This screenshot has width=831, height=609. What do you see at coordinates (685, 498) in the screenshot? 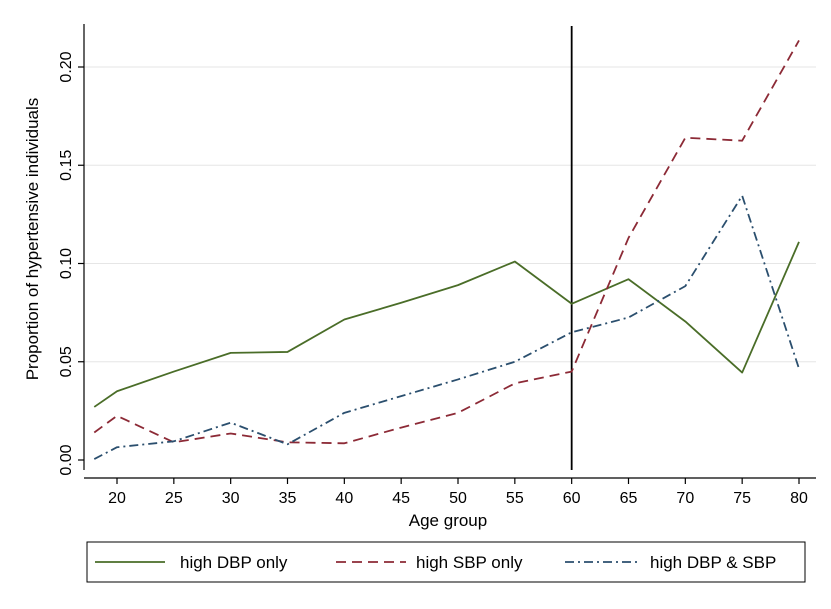
I see `x-tick-label-10: 70` at bounding box center [685, 498].